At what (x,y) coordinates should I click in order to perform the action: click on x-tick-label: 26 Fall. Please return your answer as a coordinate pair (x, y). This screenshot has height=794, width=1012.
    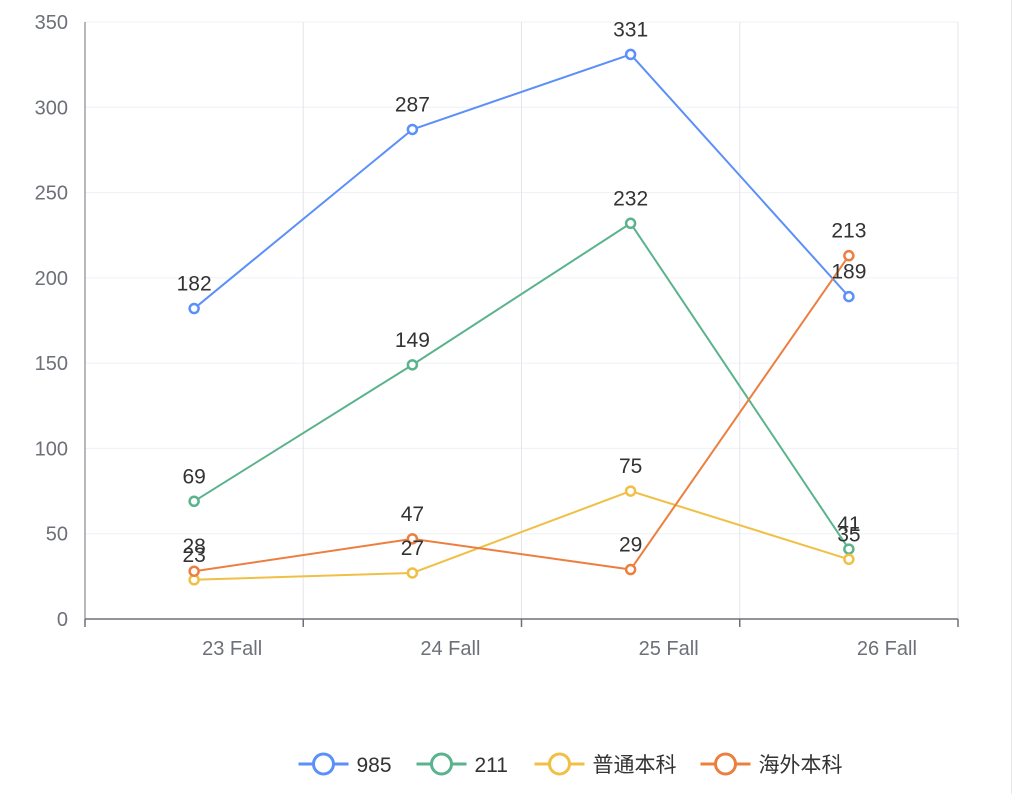
    Looking at the image, I should click on (887, 649).